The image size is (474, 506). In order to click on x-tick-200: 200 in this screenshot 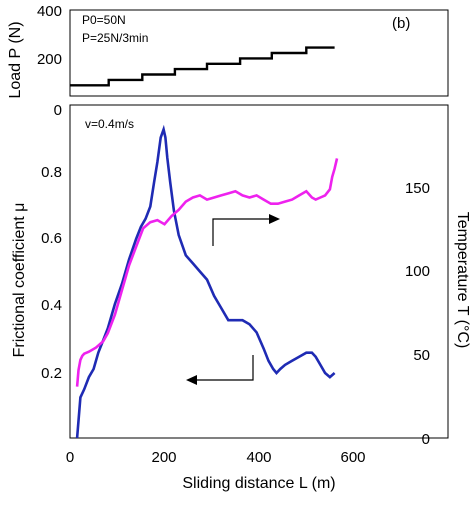, I will do `click(163, 457)`.